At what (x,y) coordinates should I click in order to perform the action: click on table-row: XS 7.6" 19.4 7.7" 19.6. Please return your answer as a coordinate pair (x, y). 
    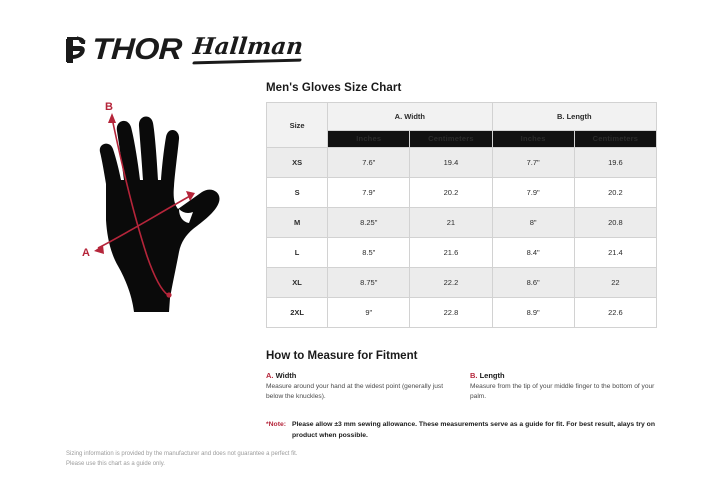
    Looking at the image, I should click on (461, 162).